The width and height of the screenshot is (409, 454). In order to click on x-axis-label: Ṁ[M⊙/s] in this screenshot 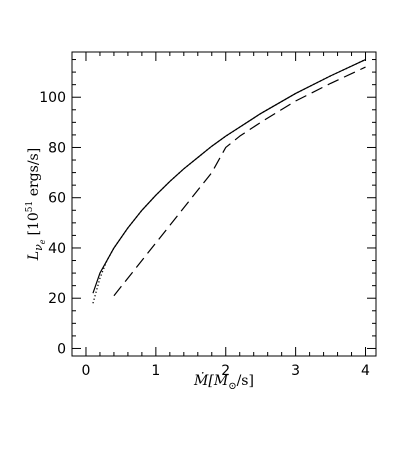, I will do `click(223, 381)`.